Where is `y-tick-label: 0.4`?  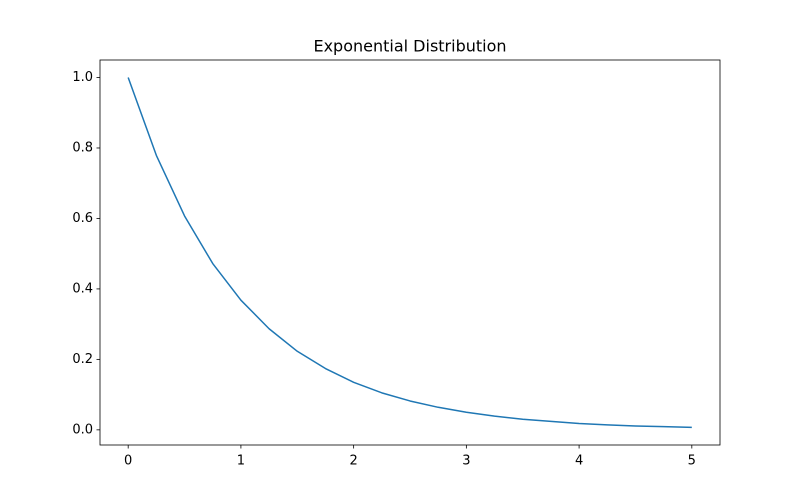
y-tick-label: 0.4 is located at coordinates (82, 288).